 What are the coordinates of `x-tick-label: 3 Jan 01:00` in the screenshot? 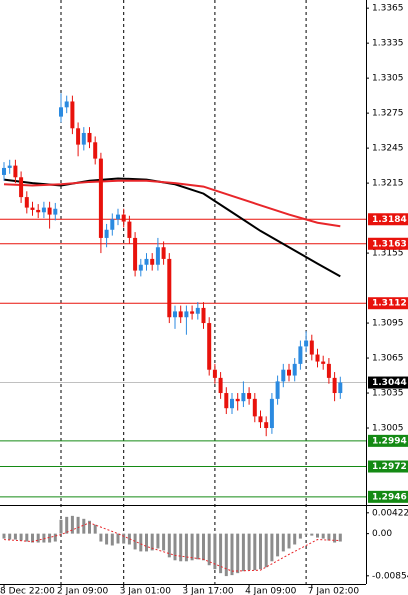 It's located at (146, 591).